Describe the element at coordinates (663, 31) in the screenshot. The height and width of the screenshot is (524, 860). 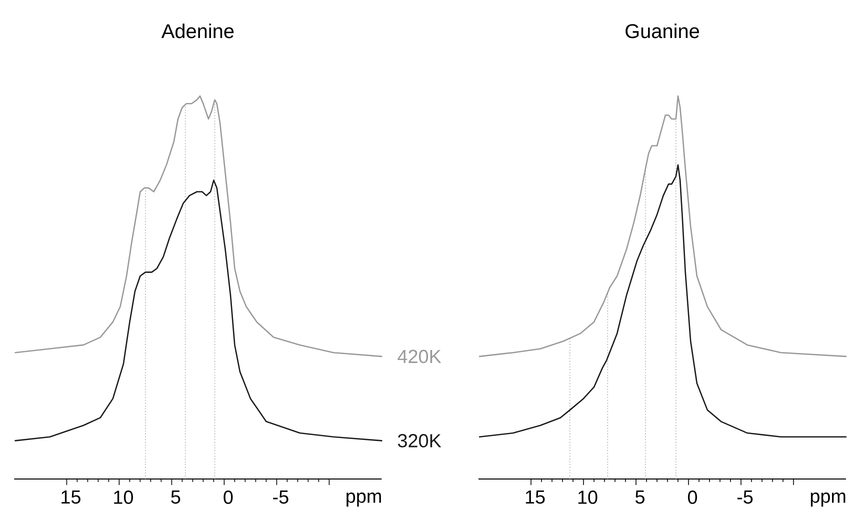
I see `chart-title: Guanine` at that location.